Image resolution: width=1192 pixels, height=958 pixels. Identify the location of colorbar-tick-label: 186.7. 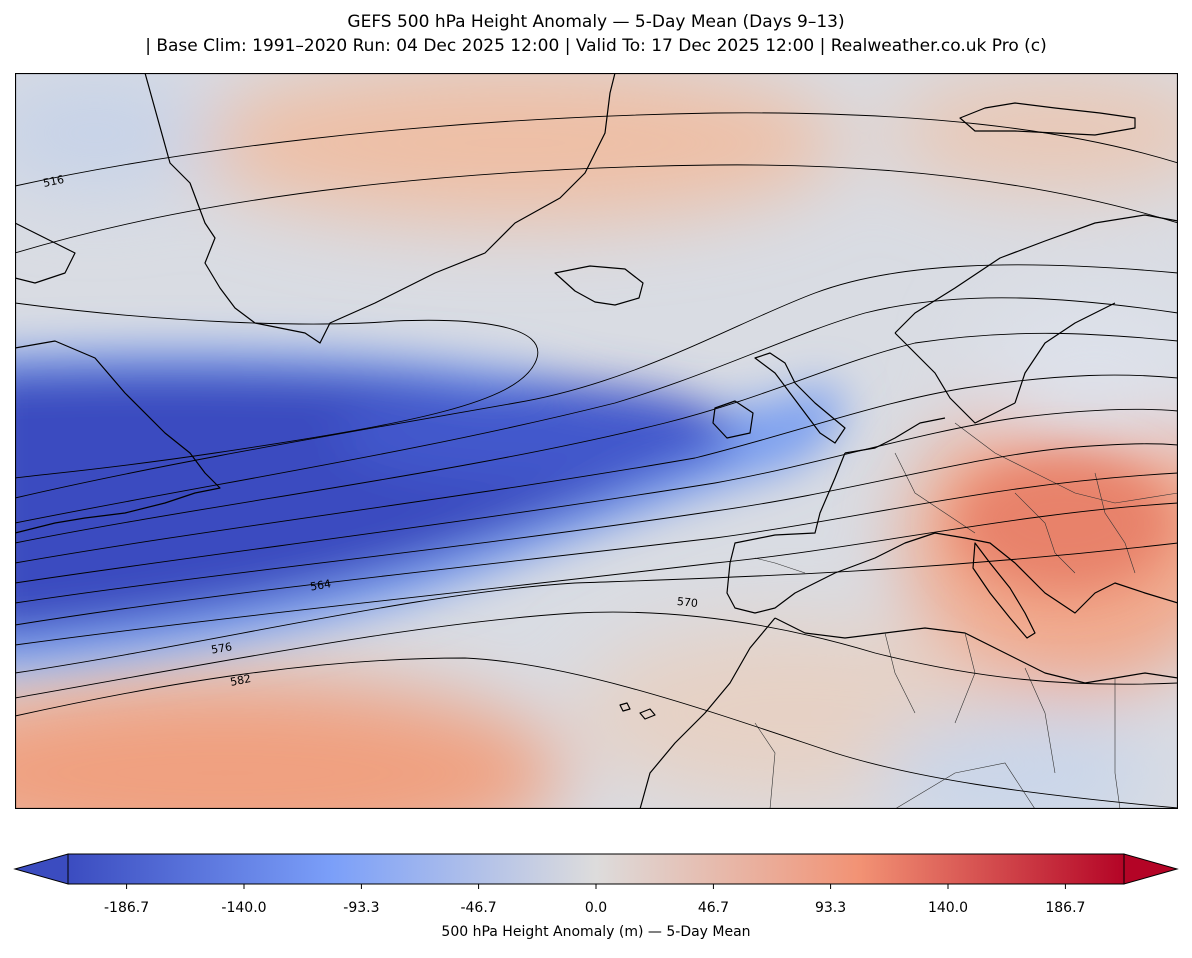
(1065, 908).